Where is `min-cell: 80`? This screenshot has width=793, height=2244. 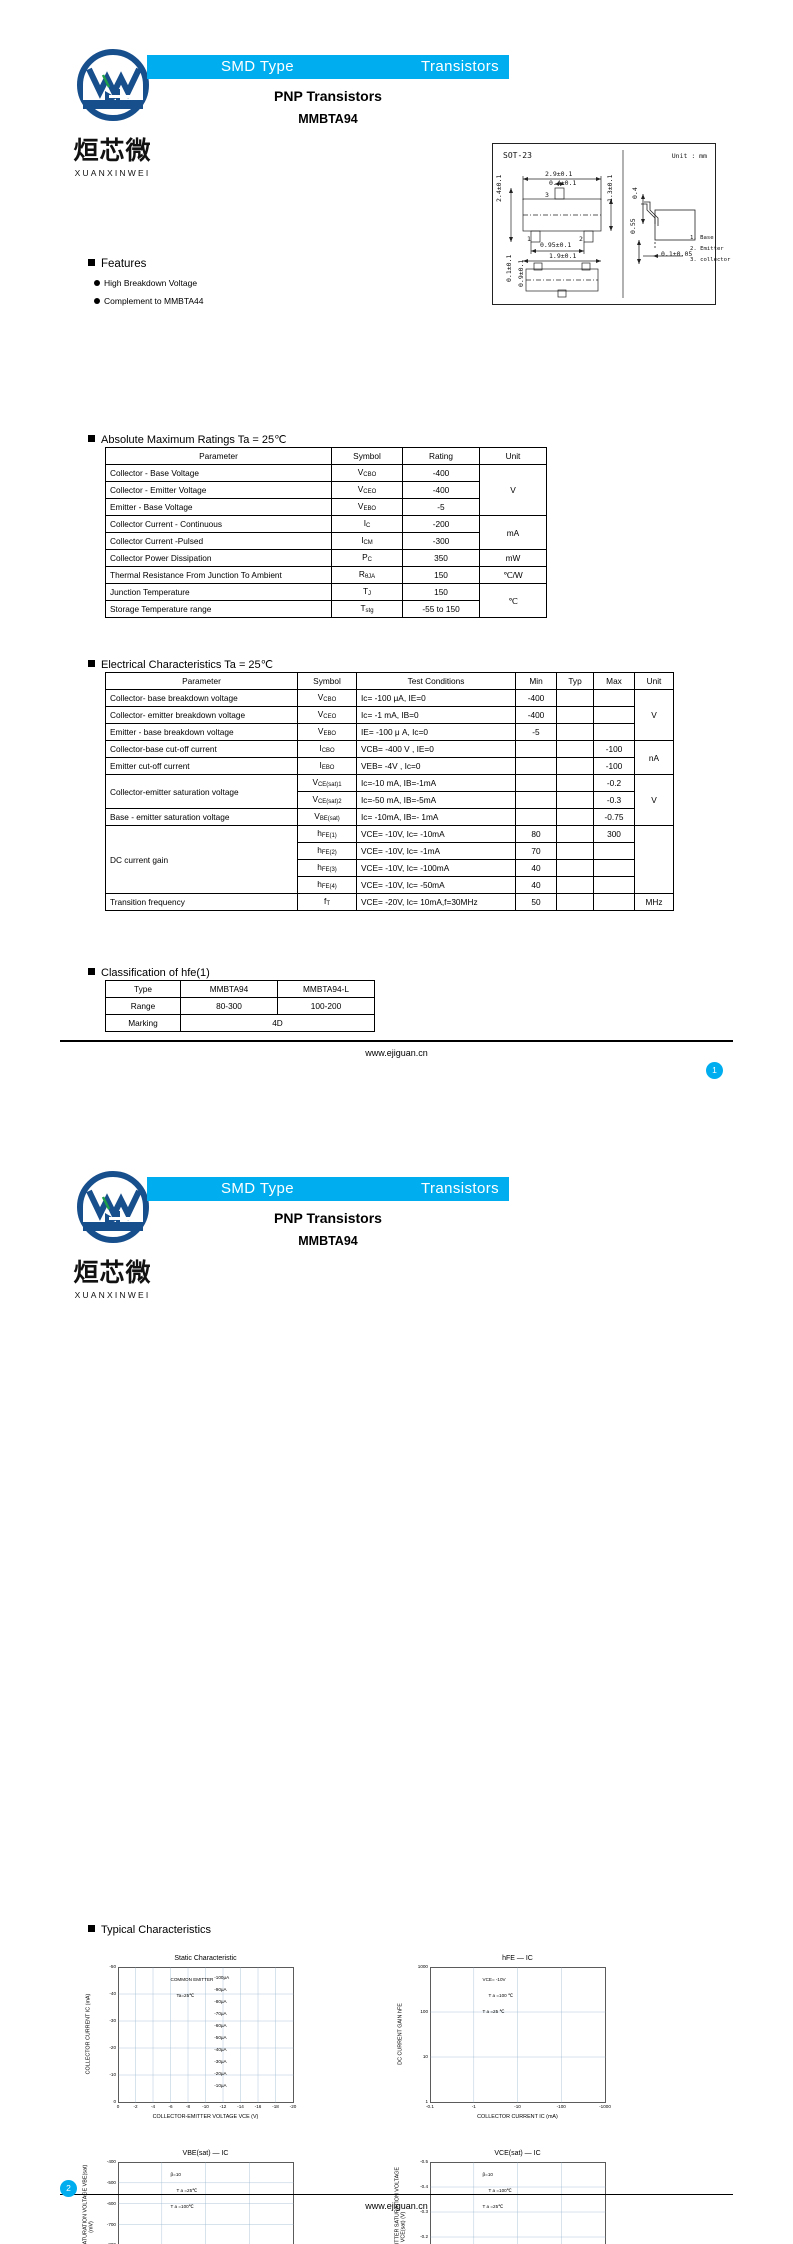 min-cell: 80 is located at coordinates (536, 834).